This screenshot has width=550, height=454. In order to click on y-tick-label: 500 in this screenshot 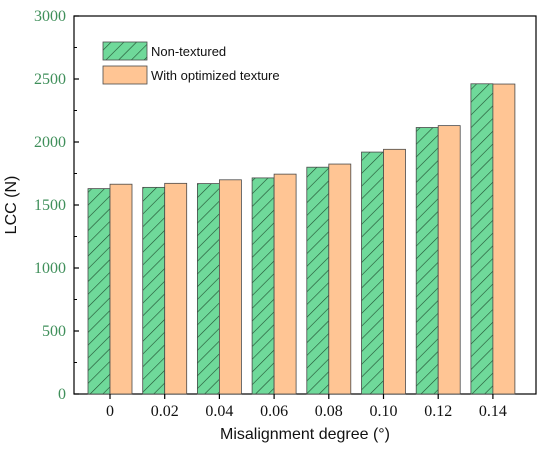, I will do `click(54, 331)`.